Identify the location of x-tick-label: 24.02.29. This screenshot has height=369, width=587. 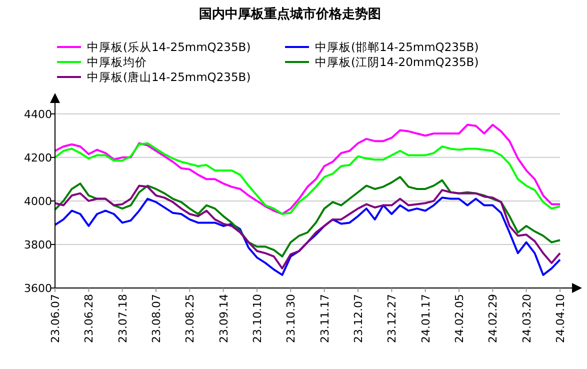
(493, 318).